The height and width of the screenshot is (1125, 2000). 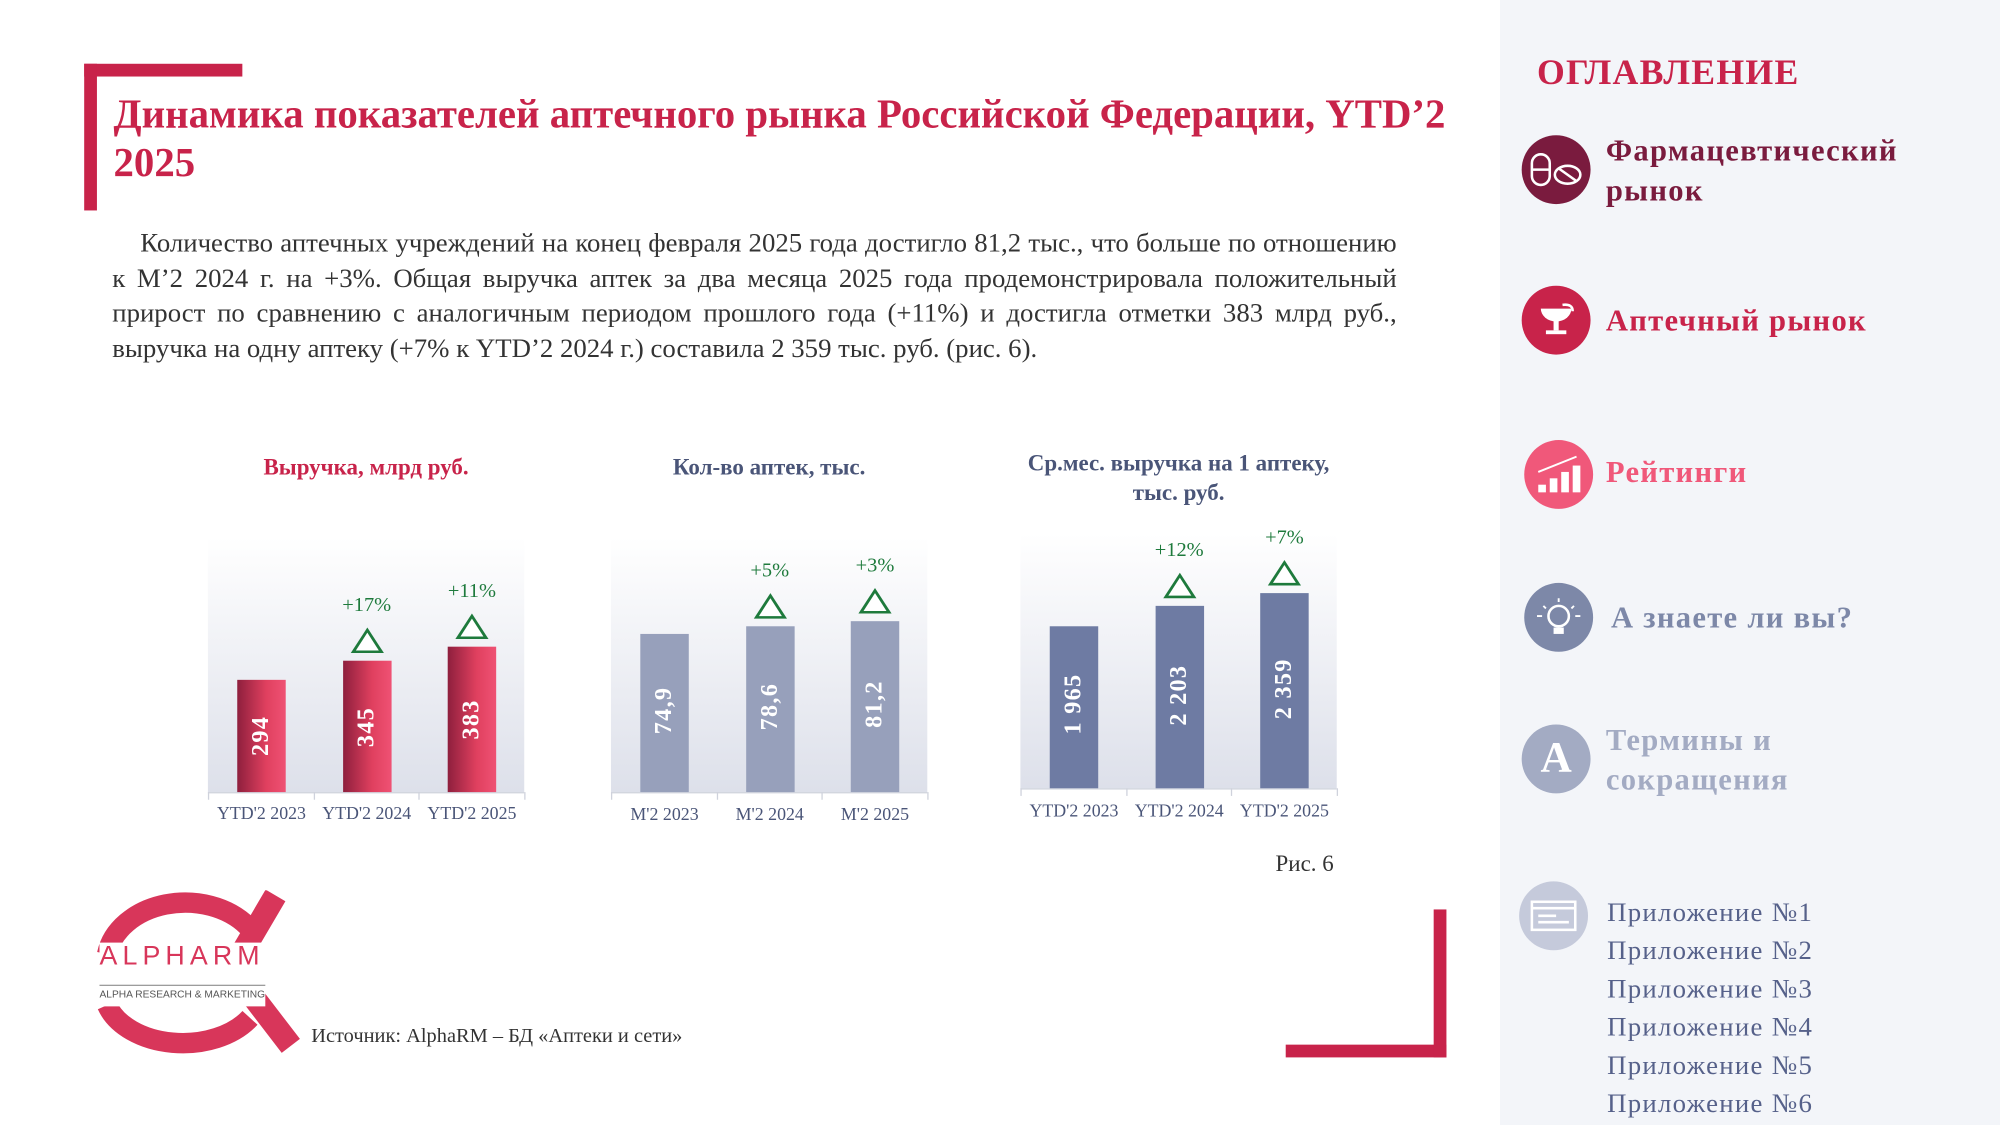 What do you see at coordinates (1178, 478) in the screenshot?
I see `chart-title: Ср.мес. выручка на 1 аптеку, тыс. руб.` at bounding box center [1178, 478].